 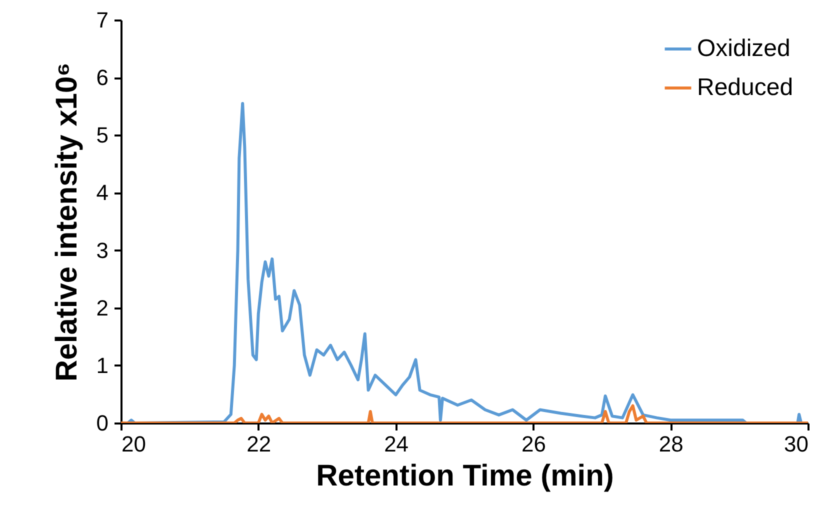 I want to click on legend-label: Reduced, so click(x=745, y=87).